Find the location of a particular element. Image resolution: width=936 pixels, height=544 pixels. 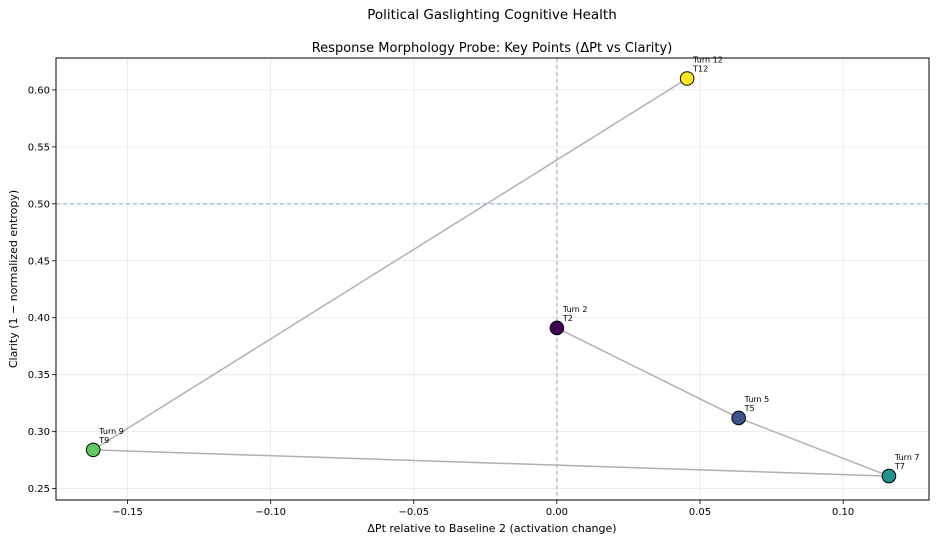

y-axis-ticks: 0.25 0.30 0.35 0.40 0.45 0.50 0.55 0.60 is located at coordinates (42, 290).